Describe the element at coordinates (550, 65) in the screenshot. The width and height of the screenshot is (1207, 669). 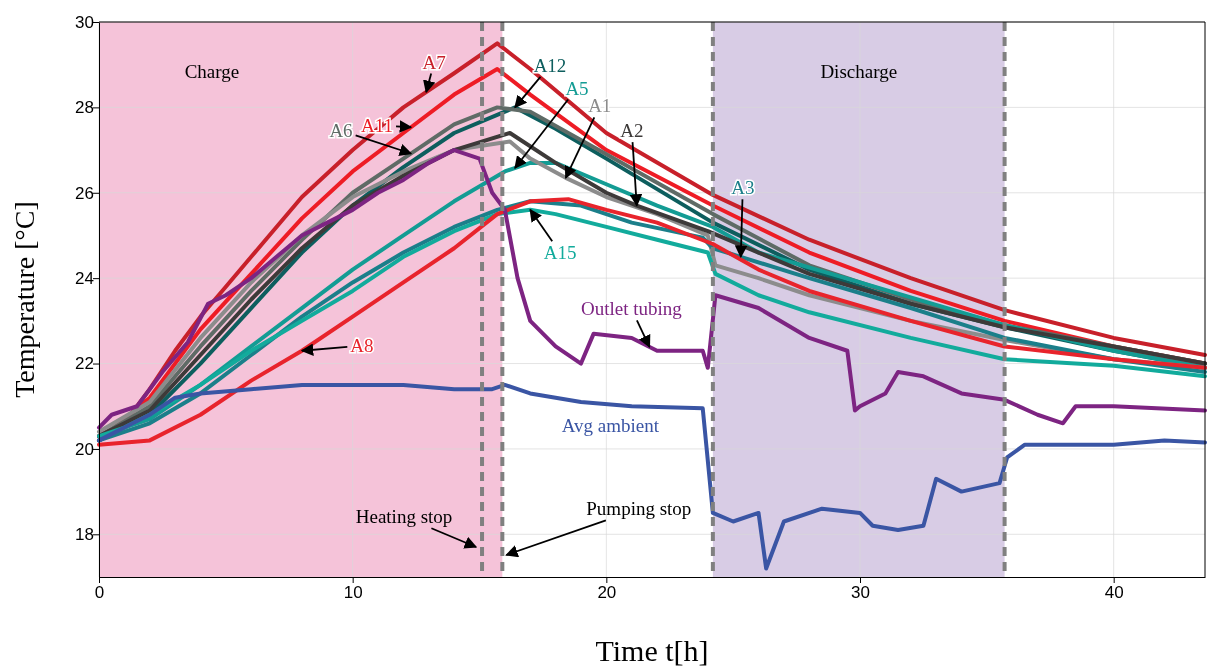
I see `series-label: A12` at that location.